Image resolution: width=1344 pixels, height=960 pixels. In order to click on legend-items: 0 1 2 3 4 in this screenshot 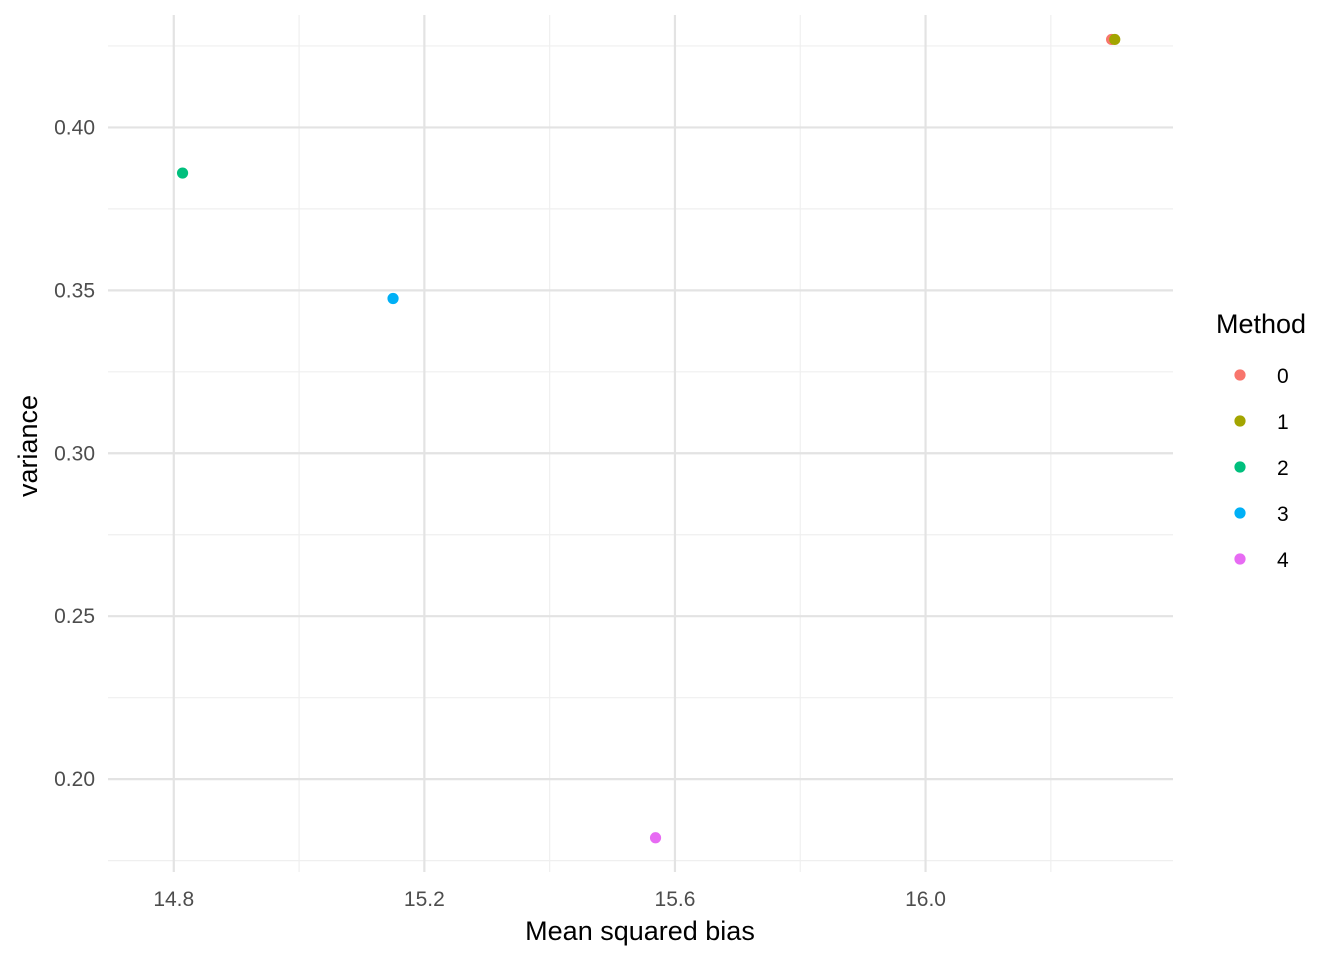, I will do `click(1261, 468)`.